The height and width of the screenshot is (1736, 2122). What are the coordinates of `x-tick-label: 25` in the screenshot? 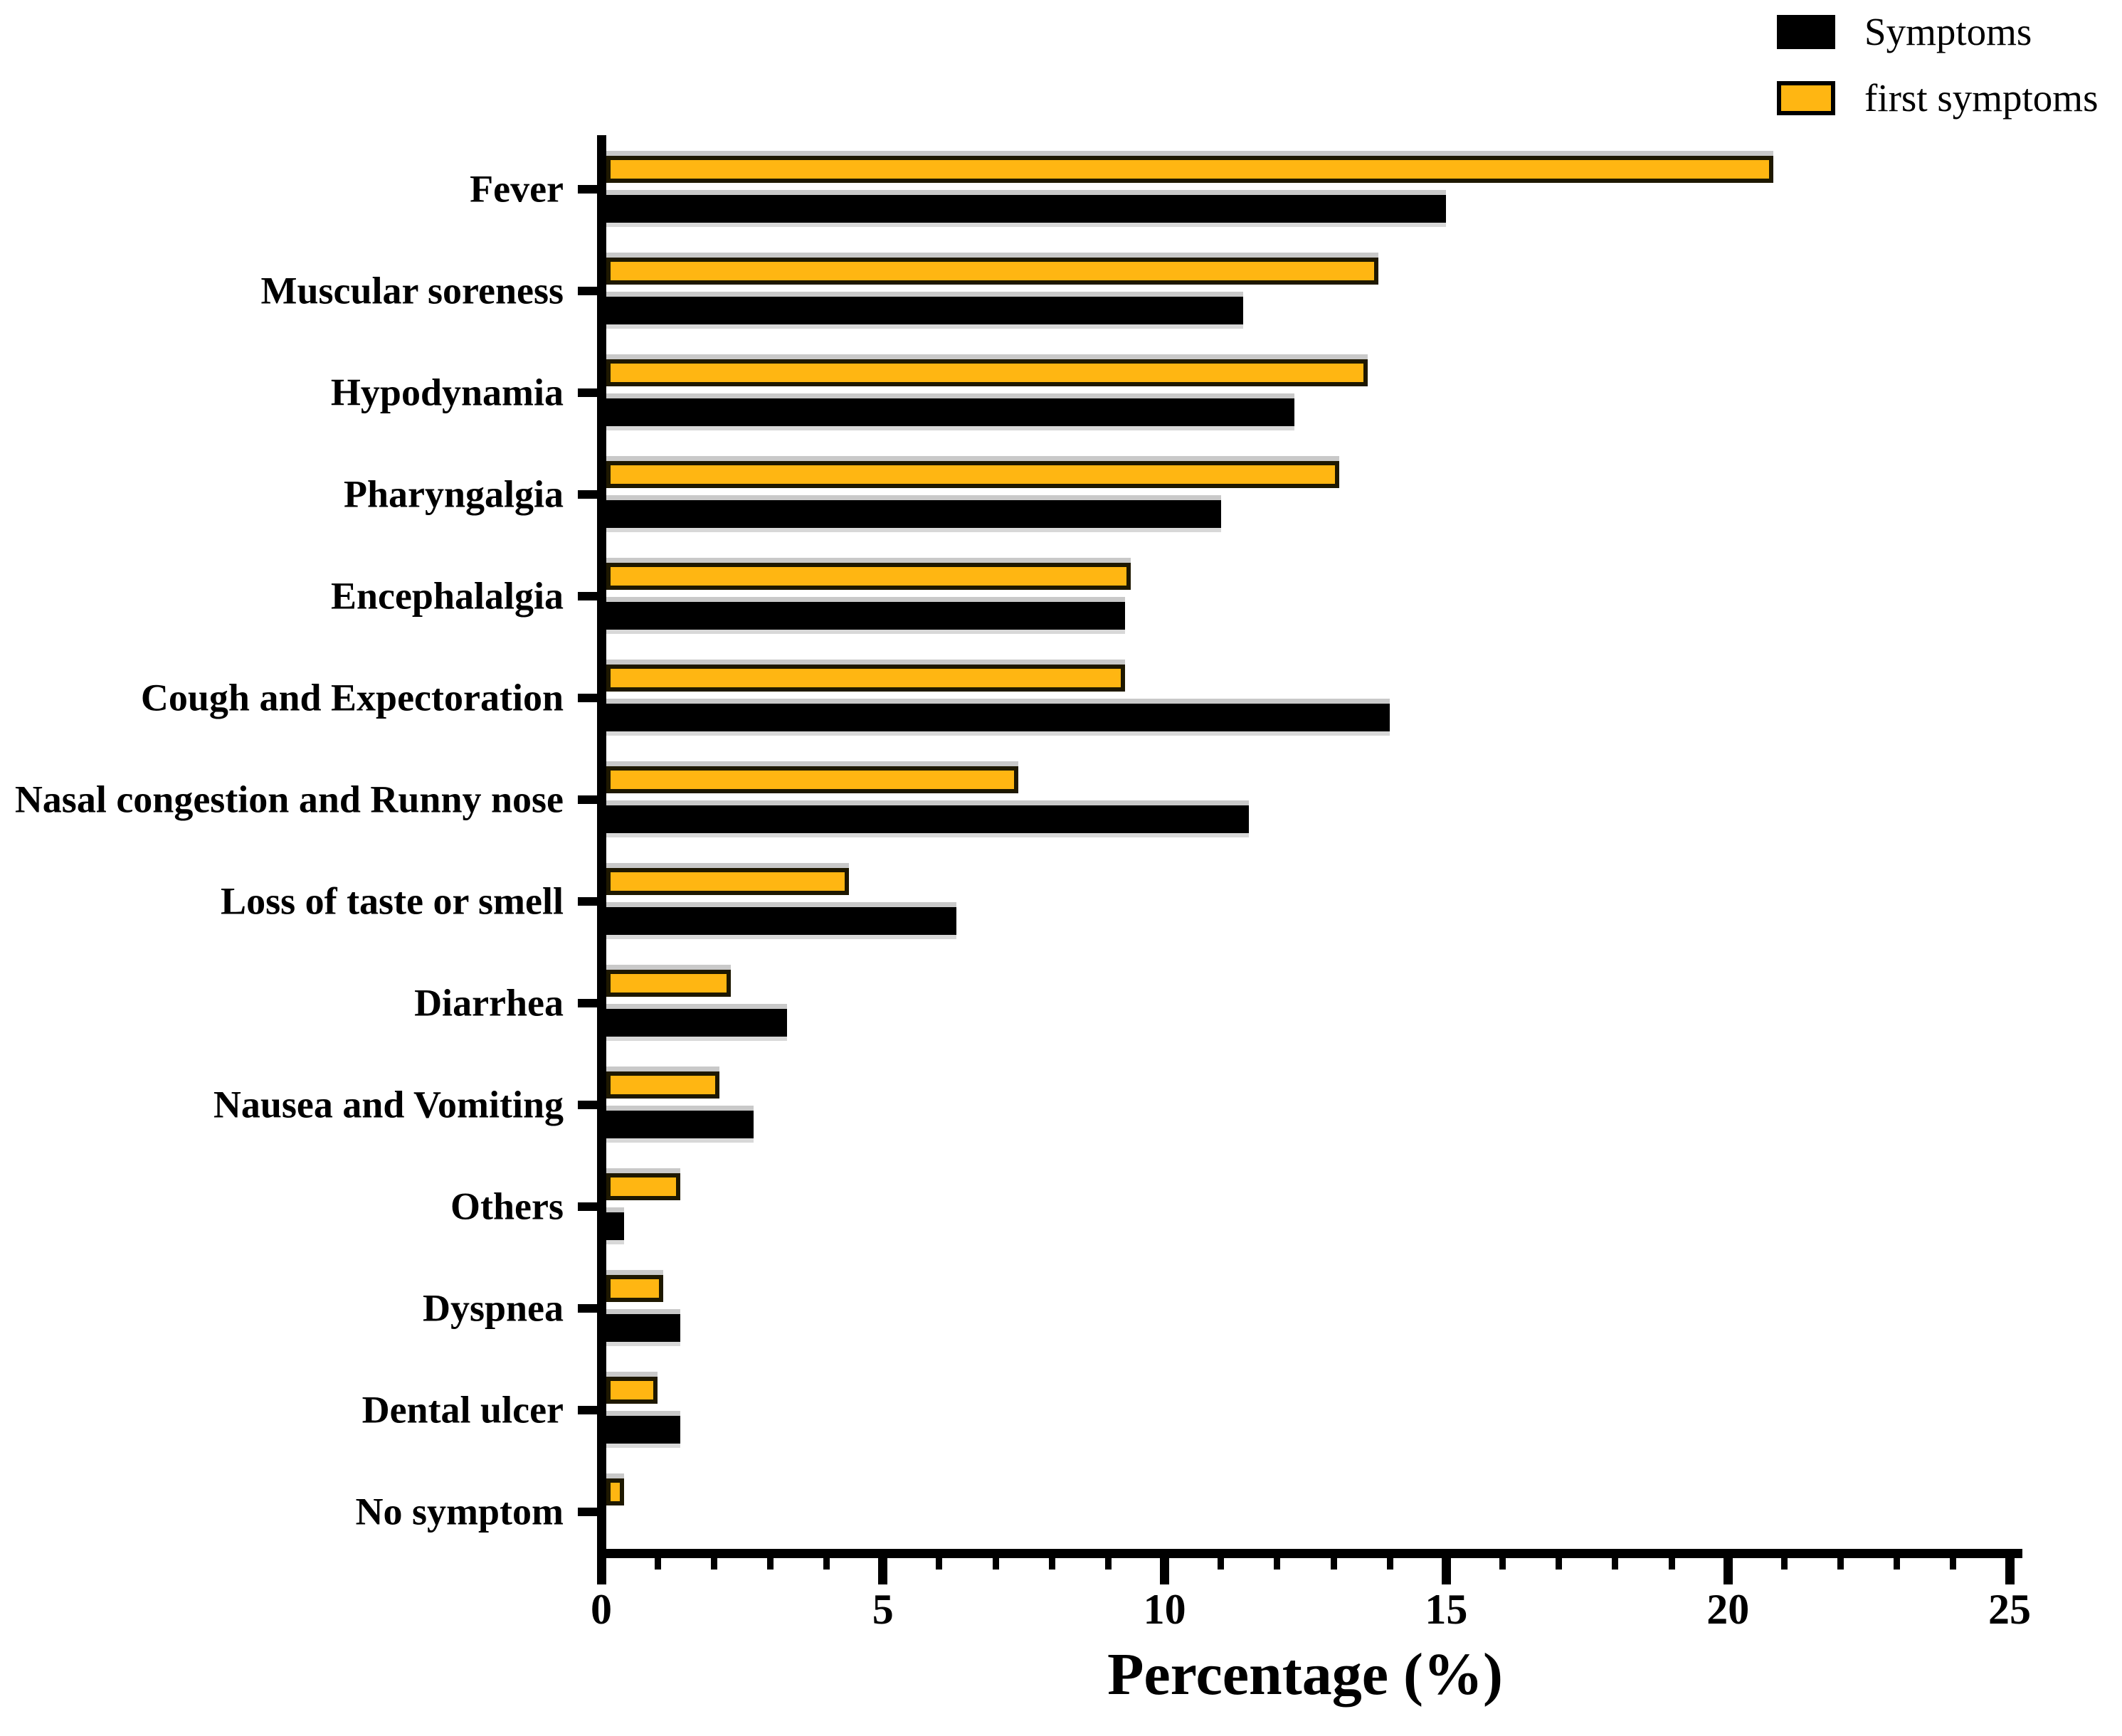 It's located at (2009, 1610).